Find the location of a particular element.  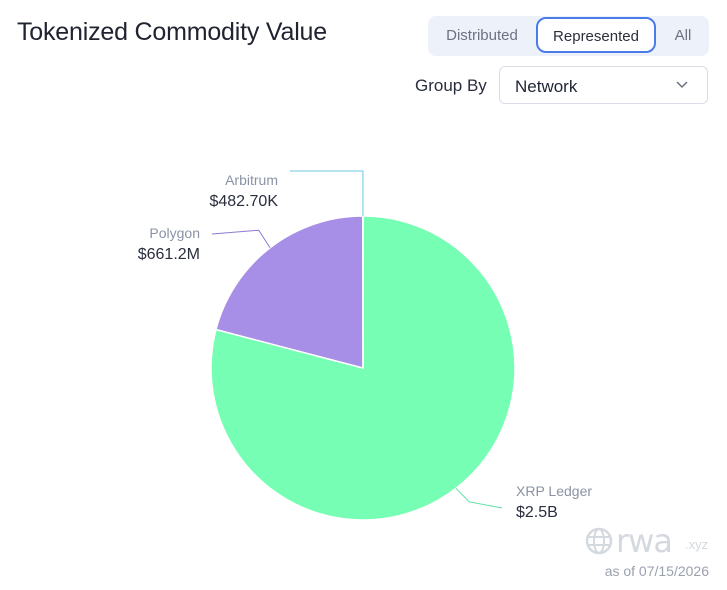

logo-suffix: .xyz is located at coordinates (697, 544).